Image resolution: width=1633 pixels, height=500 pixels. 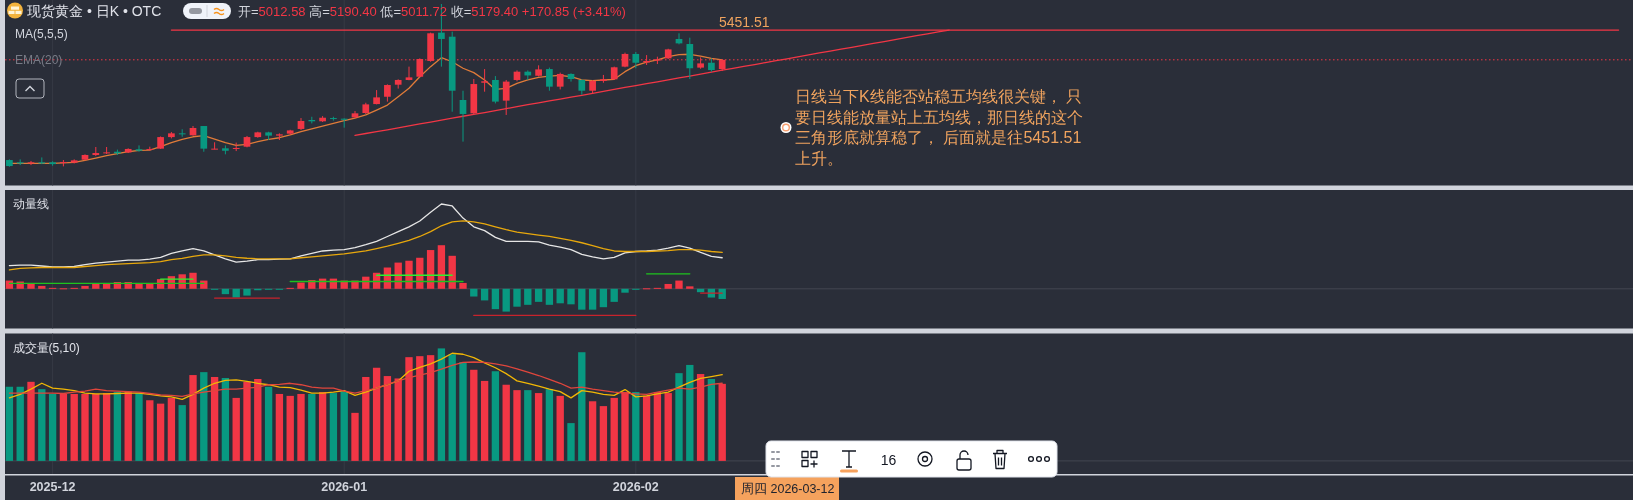 What do you see at coordinates (788, 488) in the screenshot?
I see `text: 周四 2026-03-12` at bounding box center [788, 488].